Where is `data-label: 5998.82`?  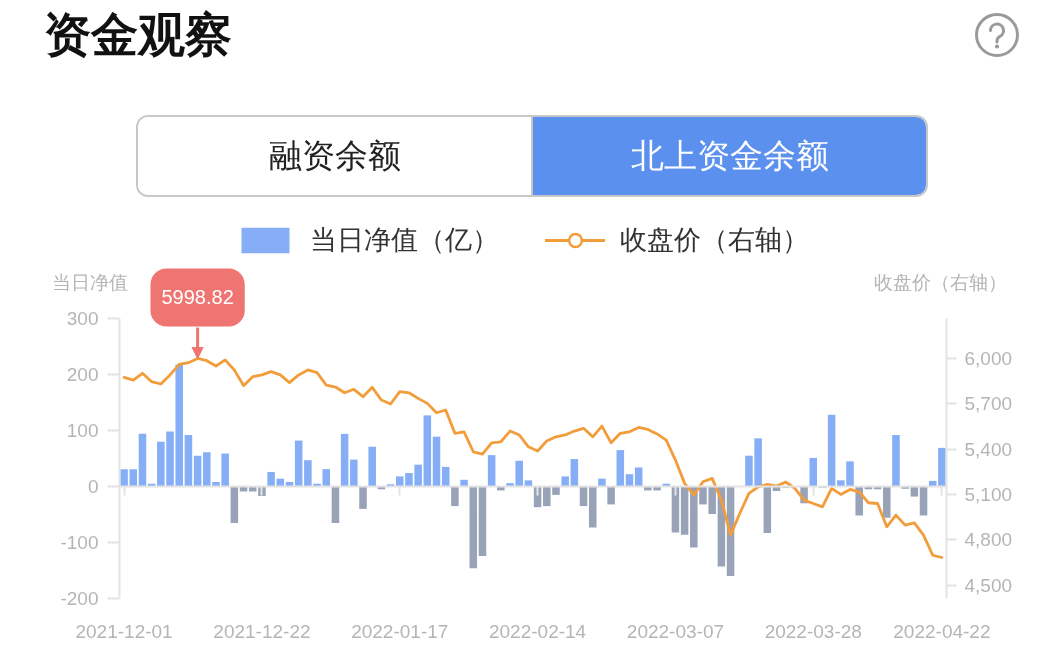
data-label: 5998.82 is located at coordinates (197, 297).